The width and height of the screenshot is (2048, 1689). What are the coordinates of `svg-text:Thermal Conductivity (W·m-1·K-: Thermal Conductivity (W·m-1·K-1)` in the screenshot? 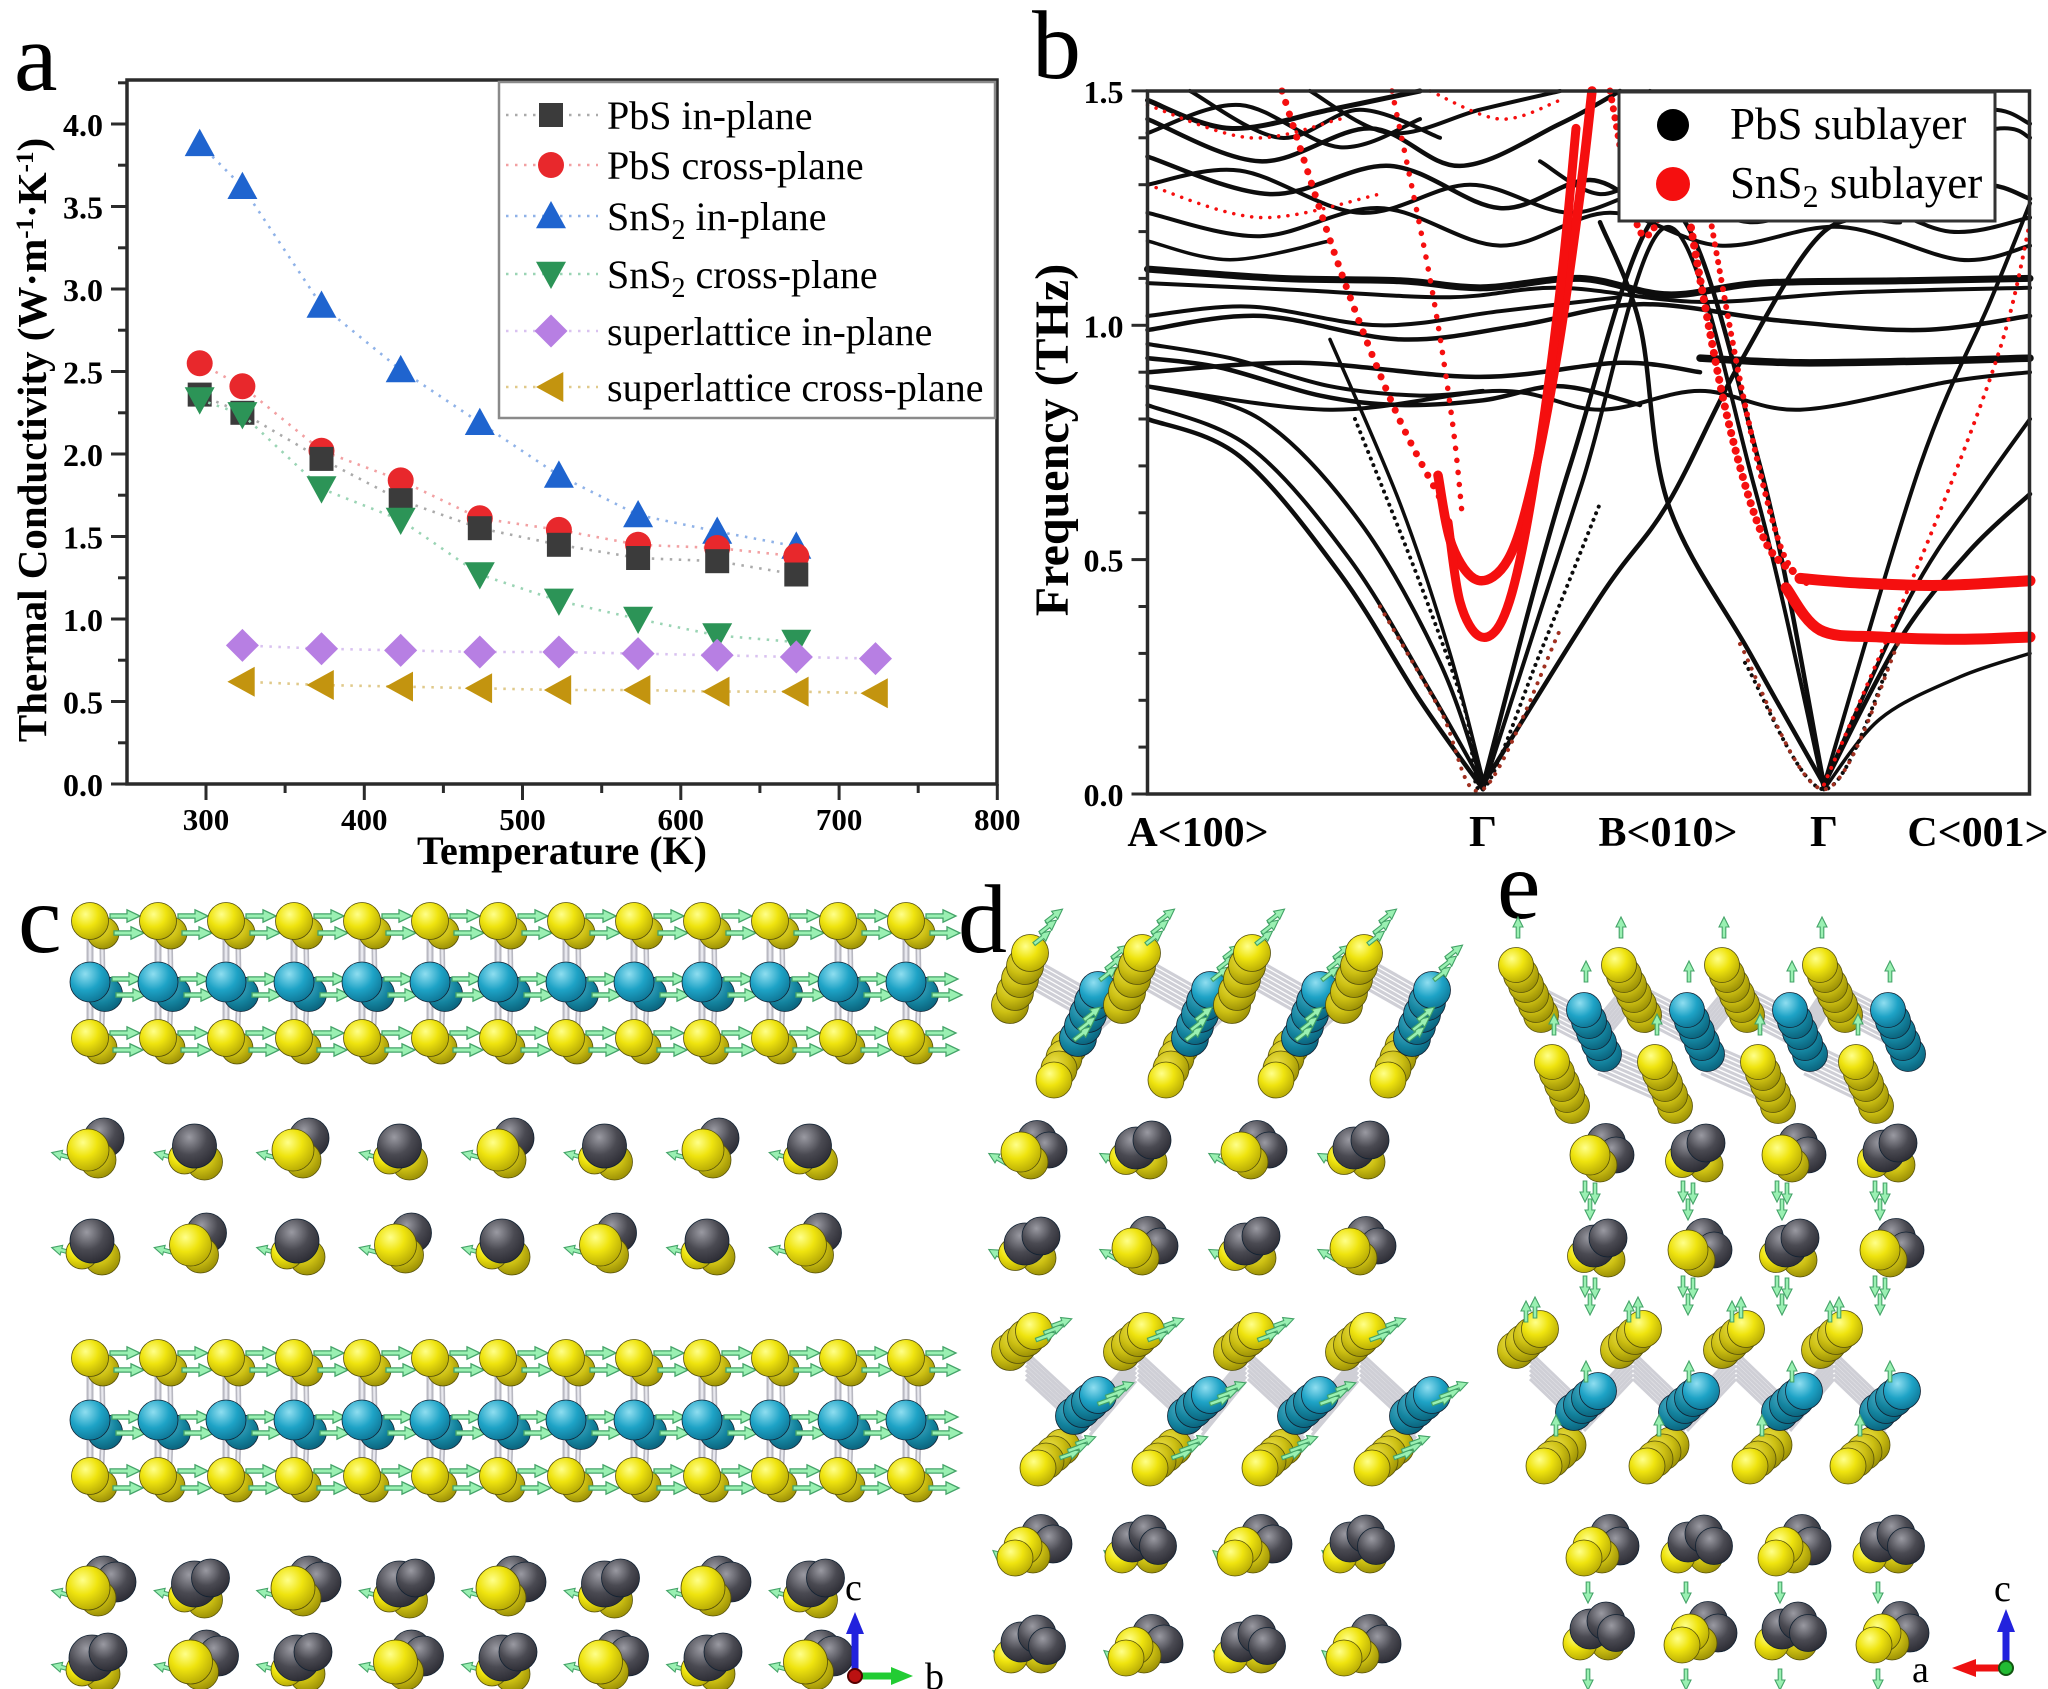 It's located at (32, 440).